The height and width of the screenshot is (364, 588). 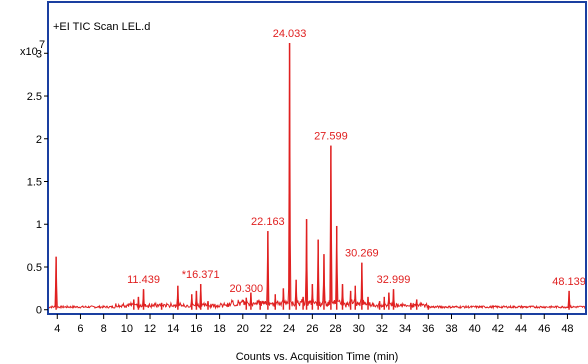 I want to click on x-tick-label: 4, so click(x=57, y=329).